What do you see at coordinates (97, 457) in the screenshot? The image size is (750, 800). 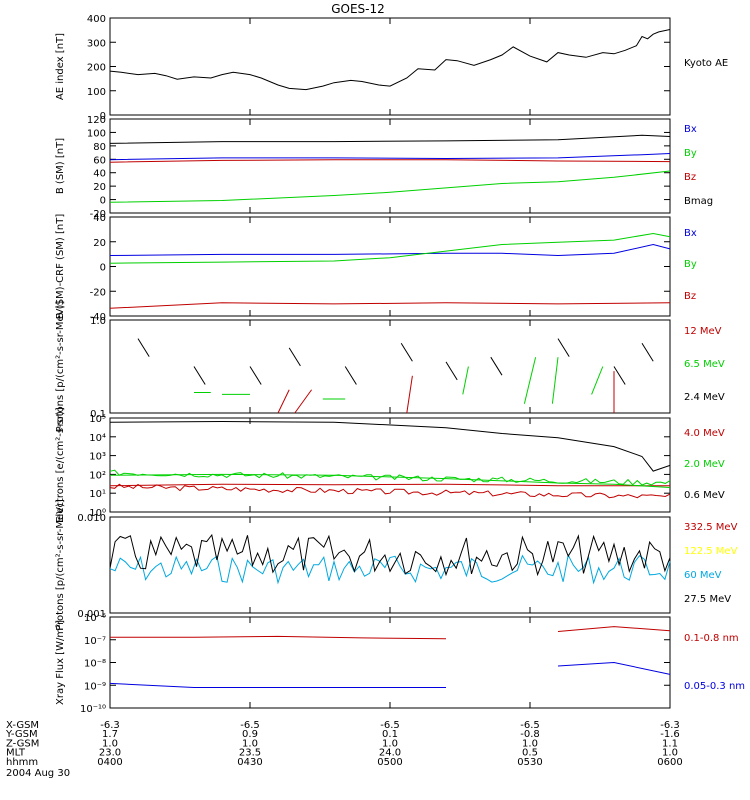 I see `y-tick-label: 10³` at bounding box center [97, 457].